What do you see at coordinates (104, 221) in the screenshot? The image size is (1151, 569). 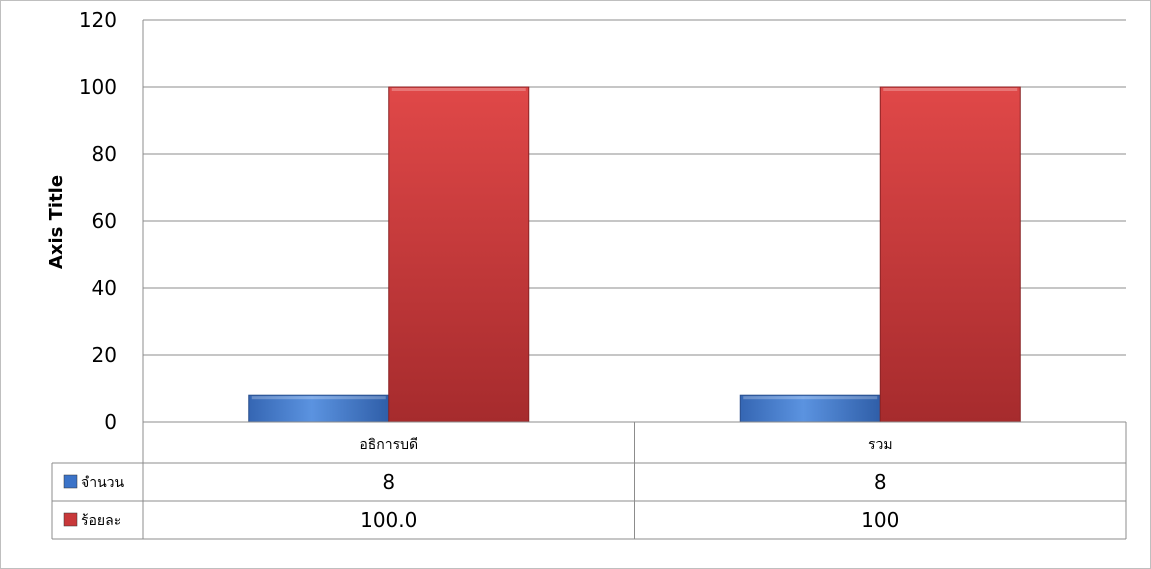 I see `y-tick-label: 60` at bounding box center [104, 221].